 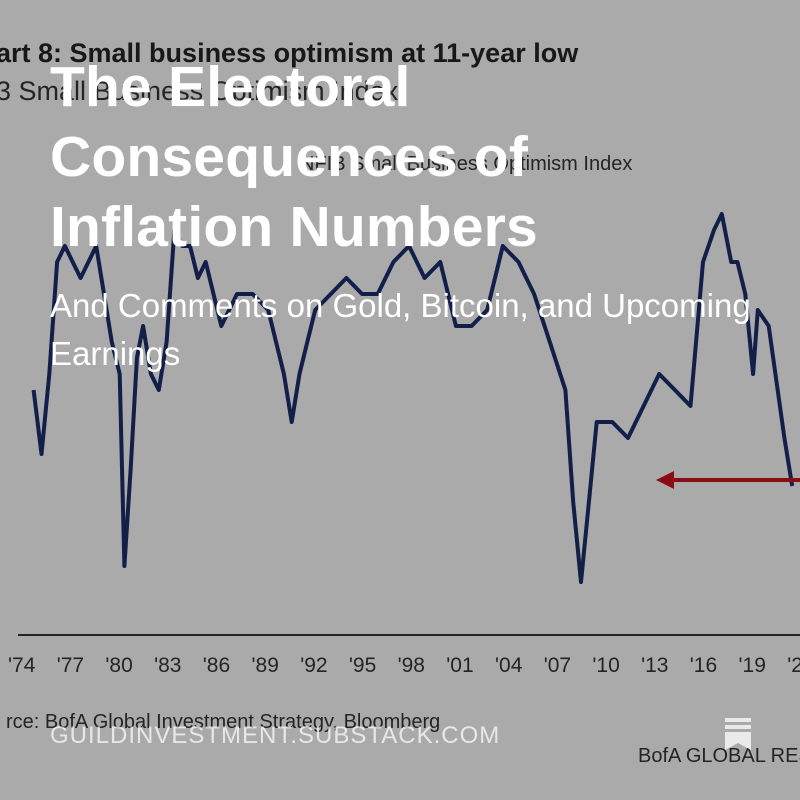 I want to click on x-tick-label: '2, so click(x=793, y=665).